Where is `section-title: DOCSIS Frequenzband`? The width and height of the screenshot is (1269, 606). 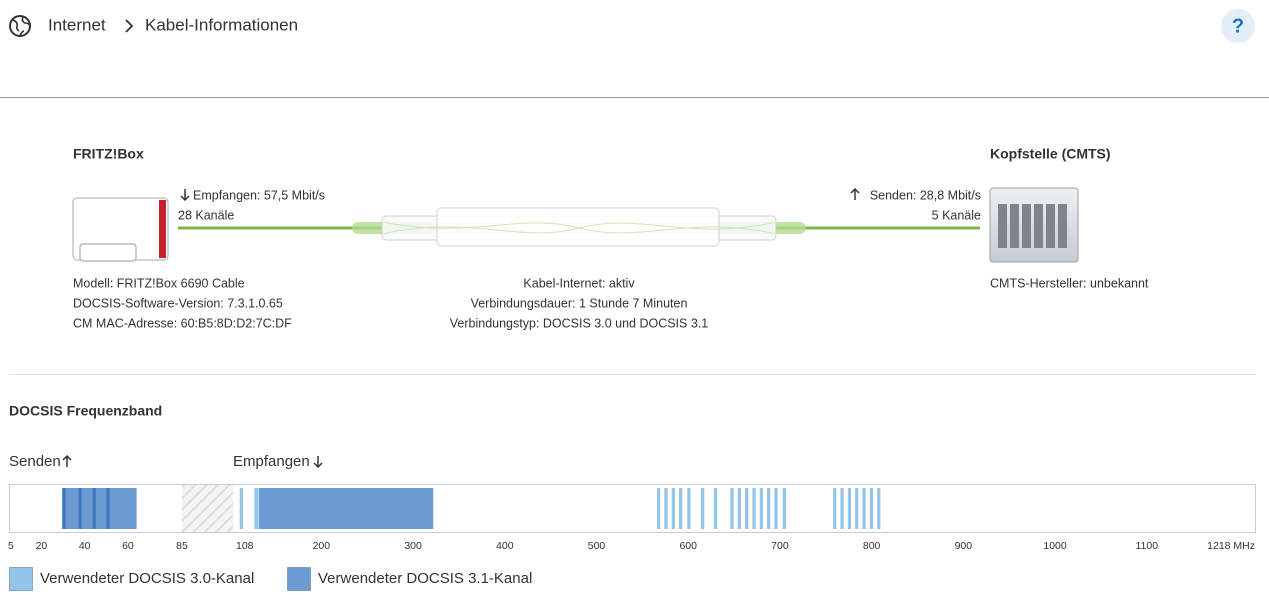 section-title: DOCSIS Frequenzband is located at coordinates (85, 411).